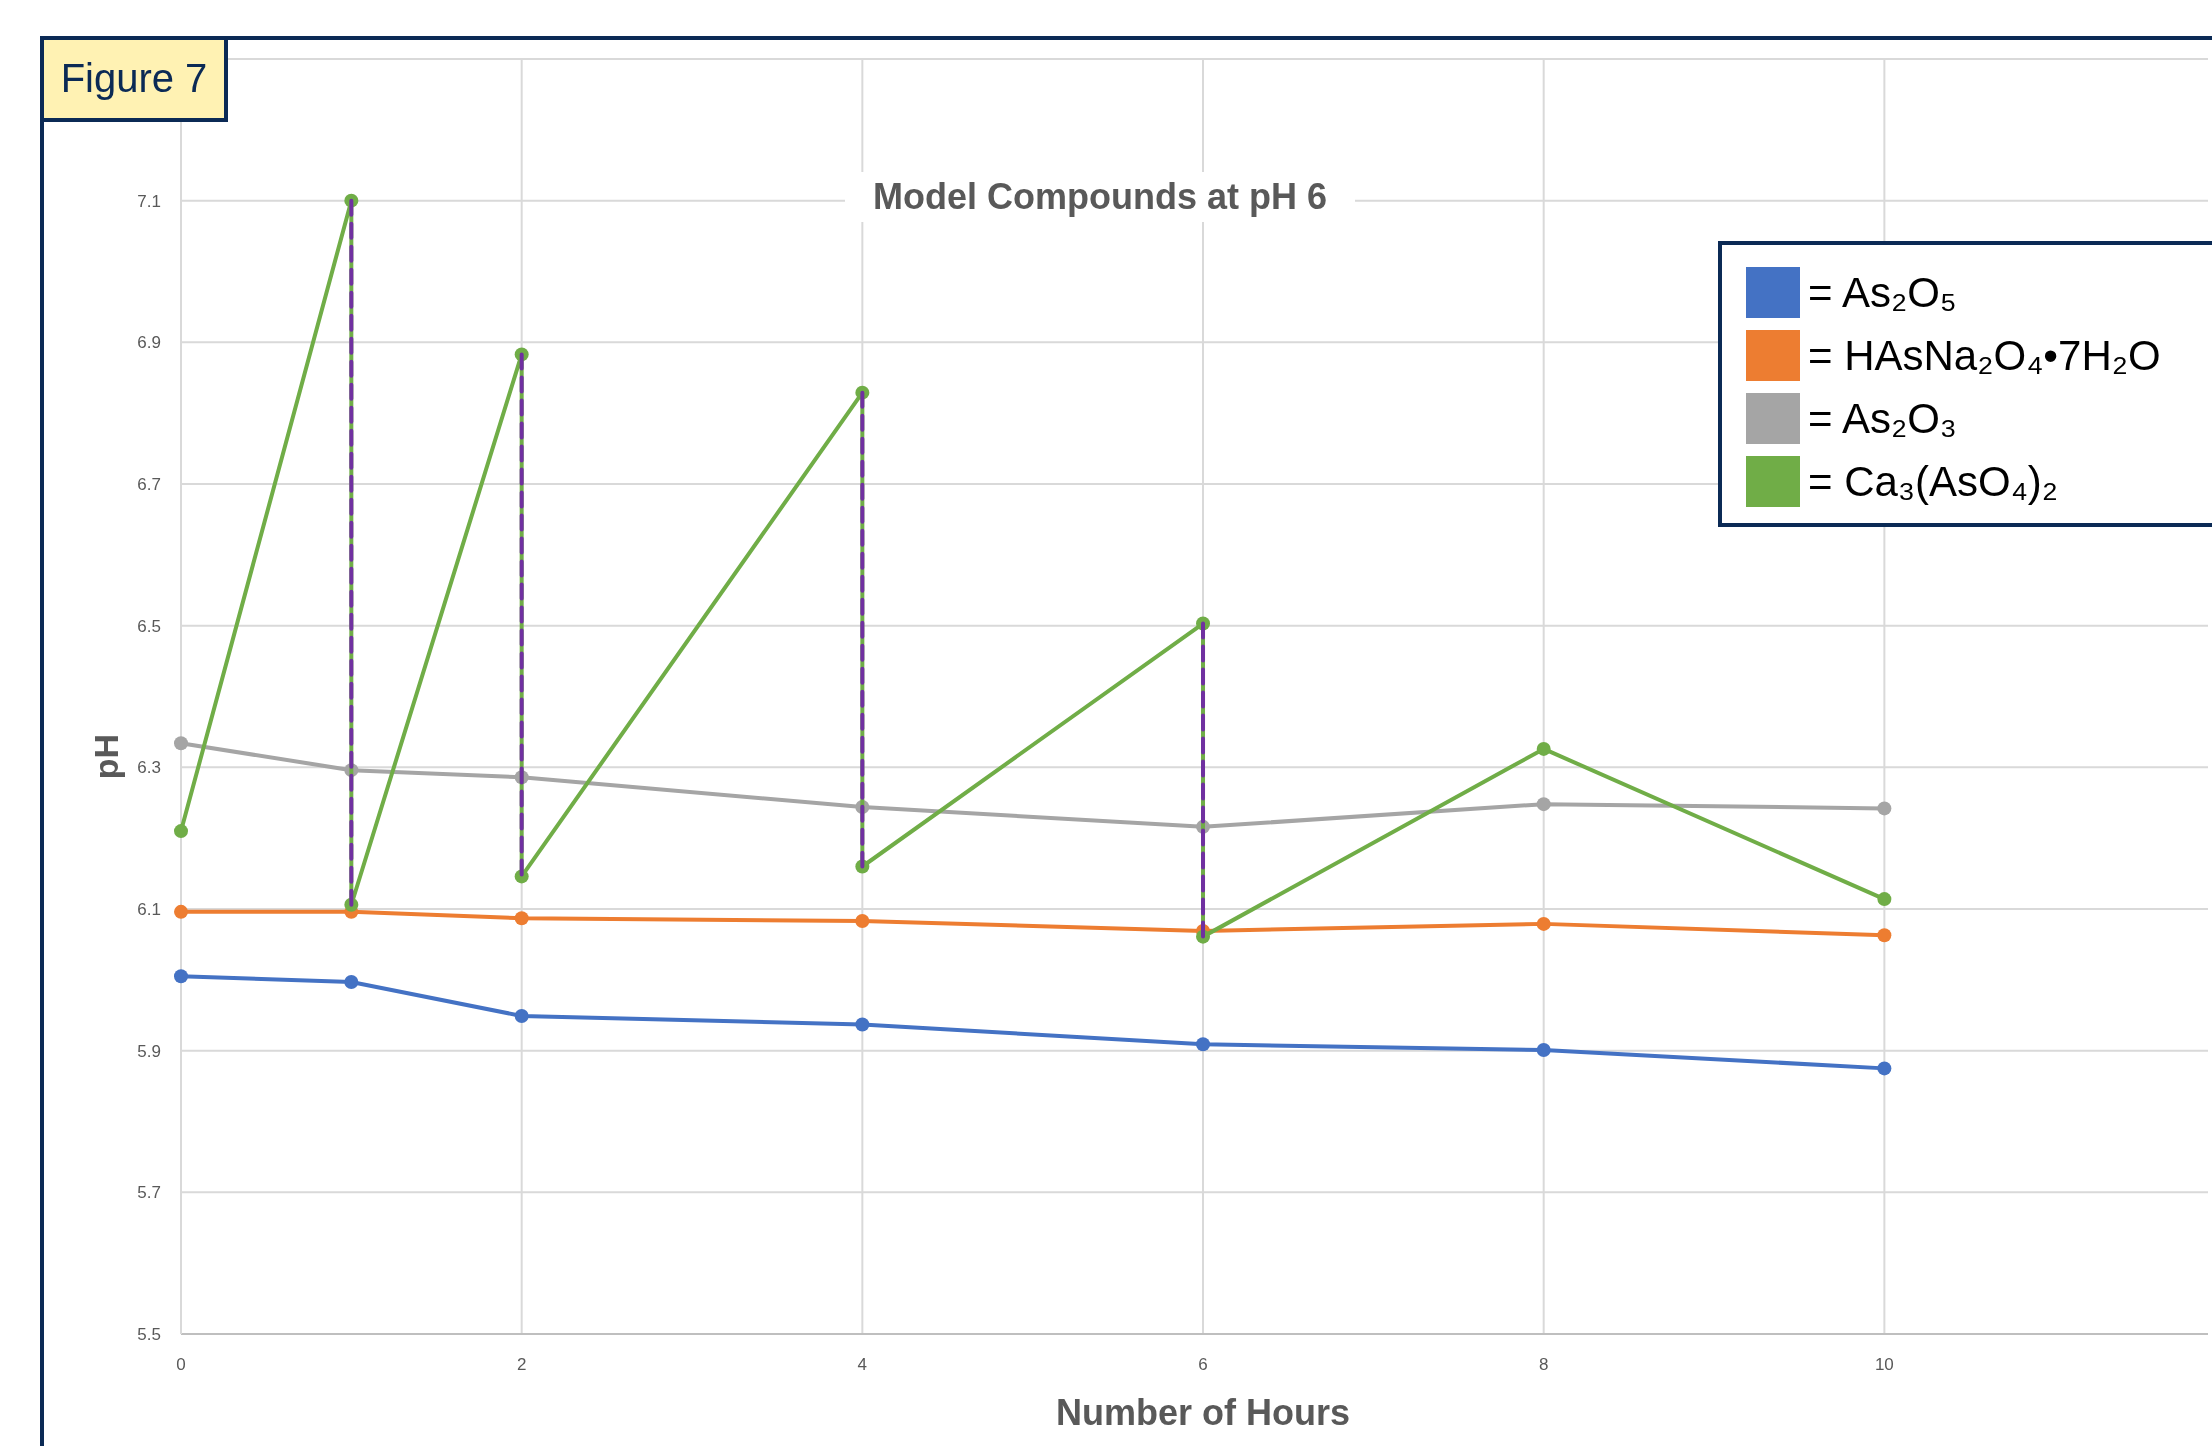 This screenshot has width=2212, height=1446. I want to click on x-tick-label: 4, so click(862, 1364).